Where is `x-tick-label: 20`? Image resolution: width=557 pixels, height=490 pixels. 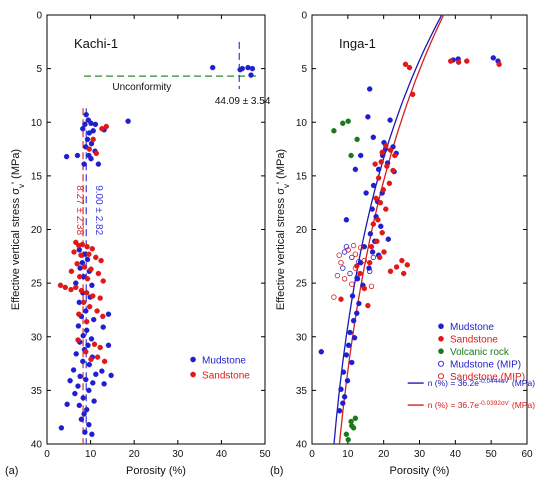
x-tick-label: 20 is located at coordinates (135, 454).